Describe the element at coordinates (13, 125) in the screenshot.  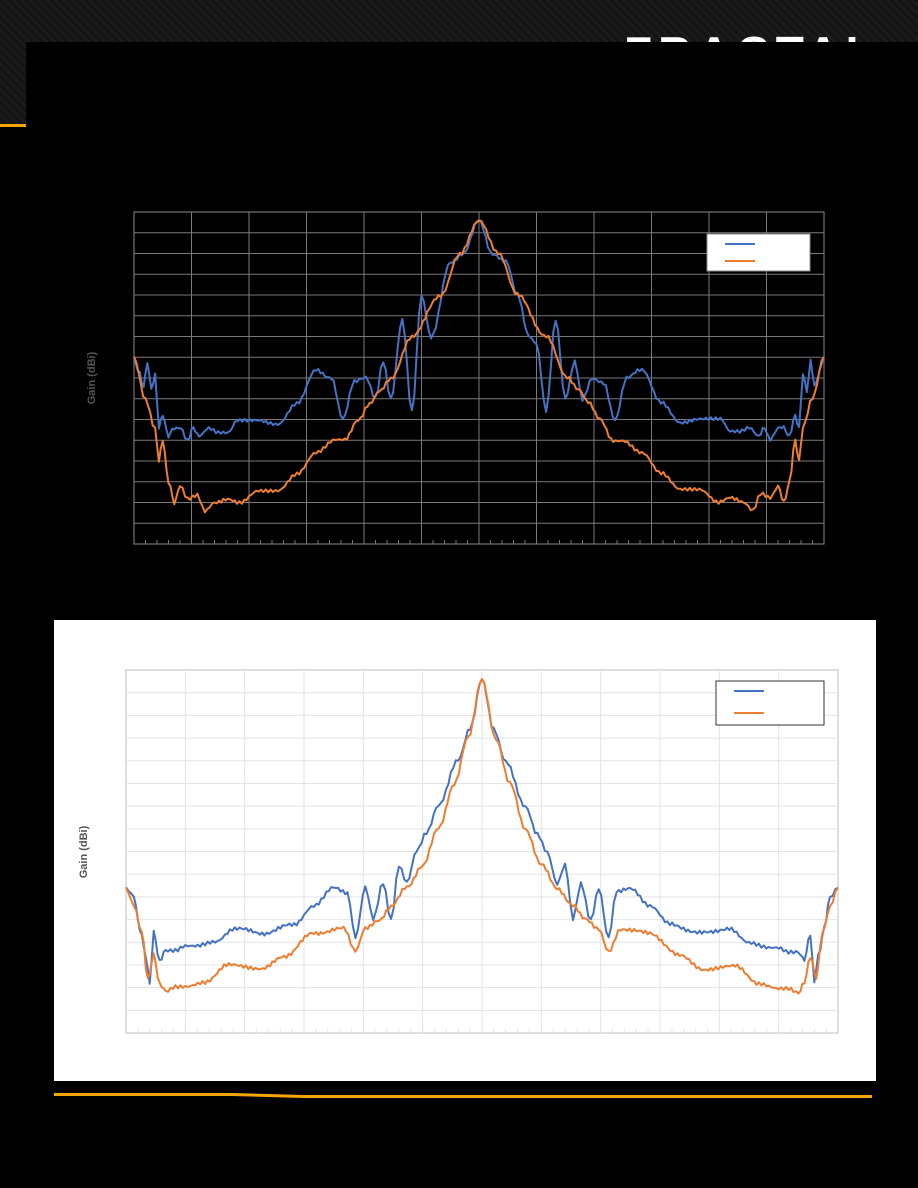
I see `header-accent-rule` at that location.